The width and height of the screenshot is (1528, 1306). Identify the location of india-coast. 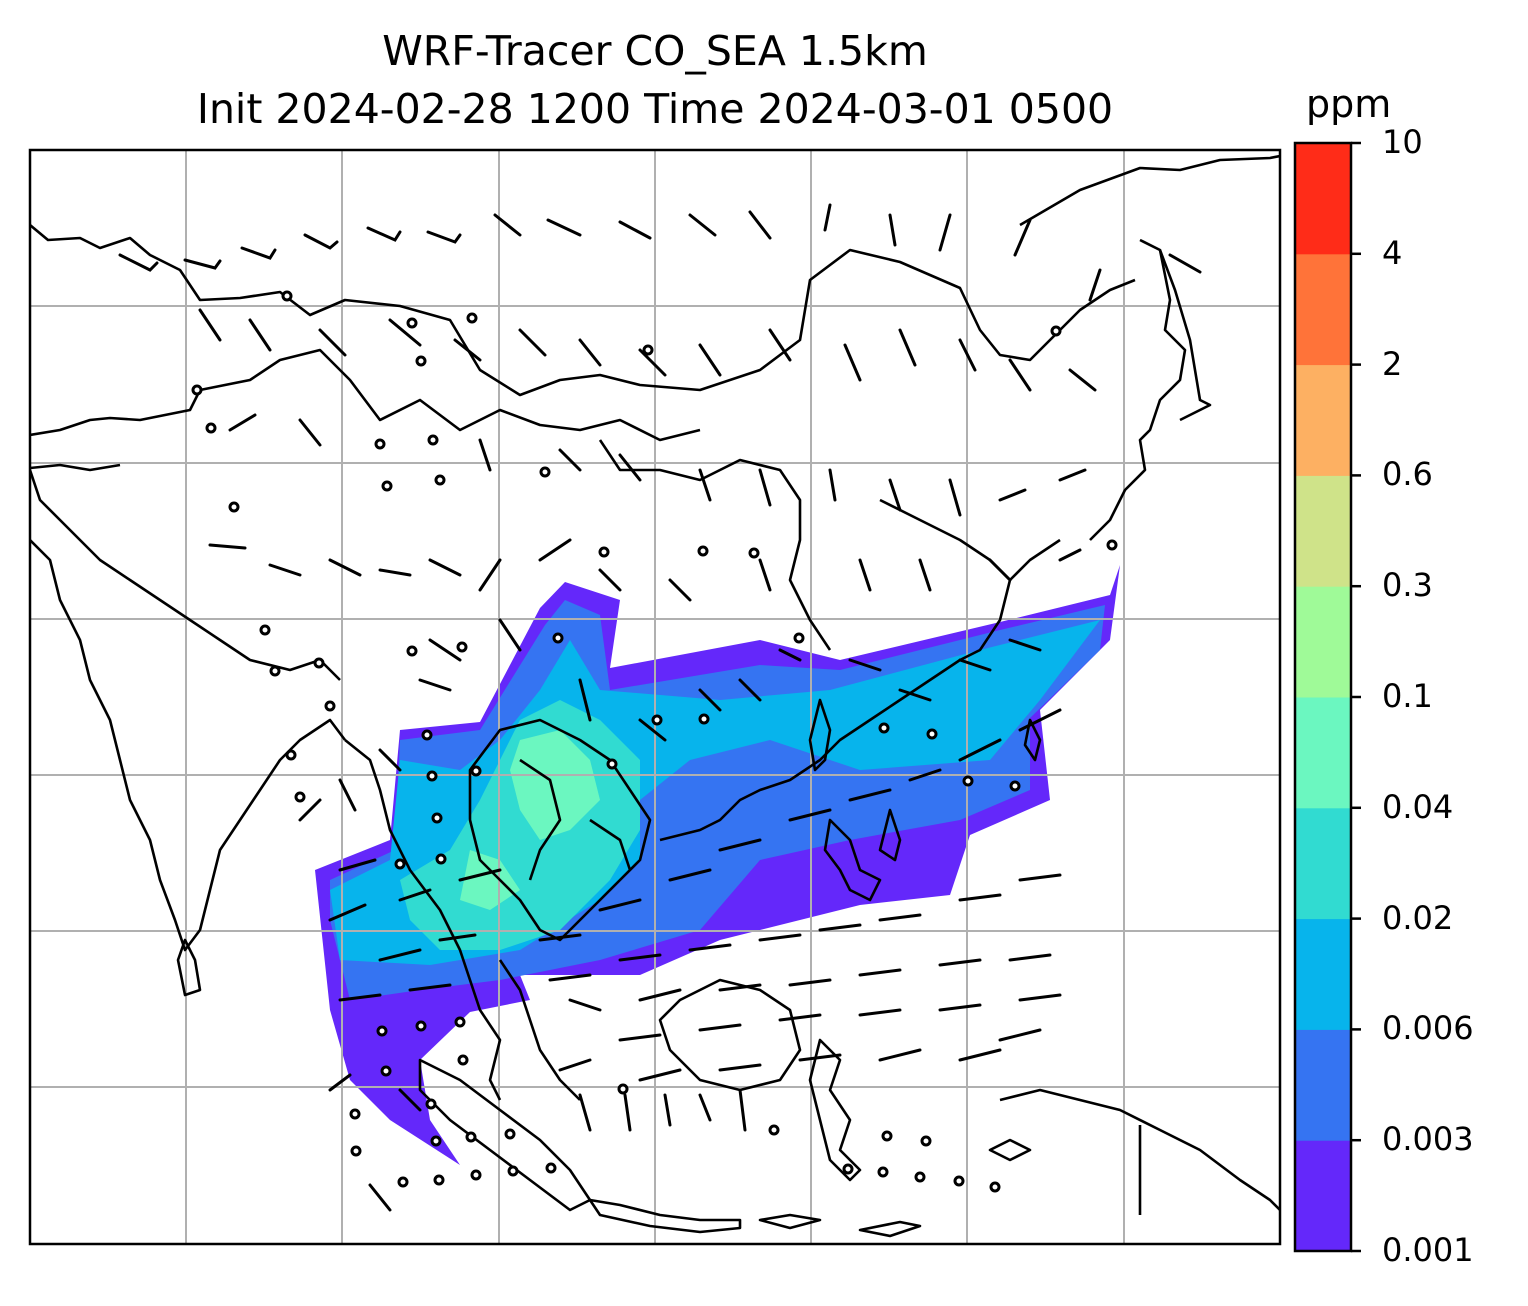
(188, 745).